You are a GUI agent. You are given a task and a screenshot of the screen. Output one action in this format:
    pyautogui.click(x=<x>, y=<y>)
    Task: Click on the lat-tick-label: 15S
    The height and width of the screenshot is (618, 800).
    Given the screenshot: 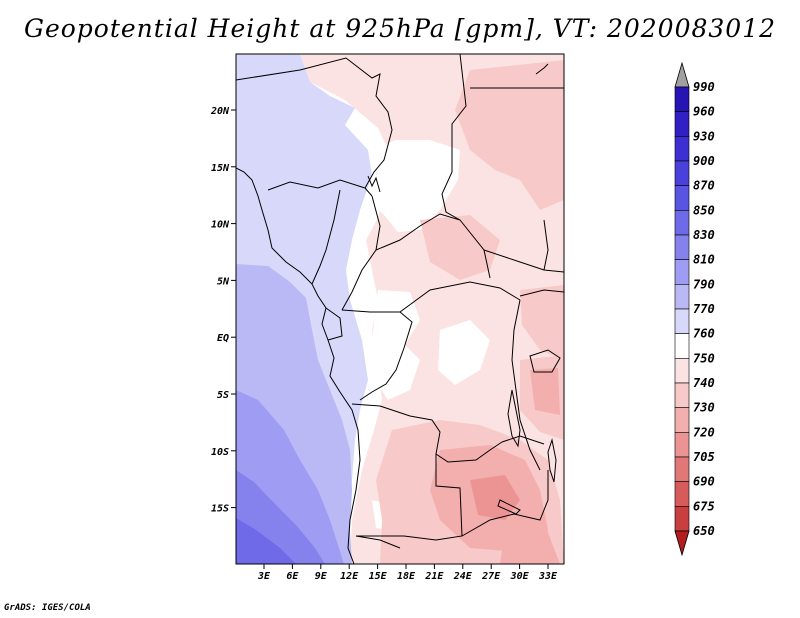 What is the action you would take?
    pyautogui.click(x=220, y=509)
    